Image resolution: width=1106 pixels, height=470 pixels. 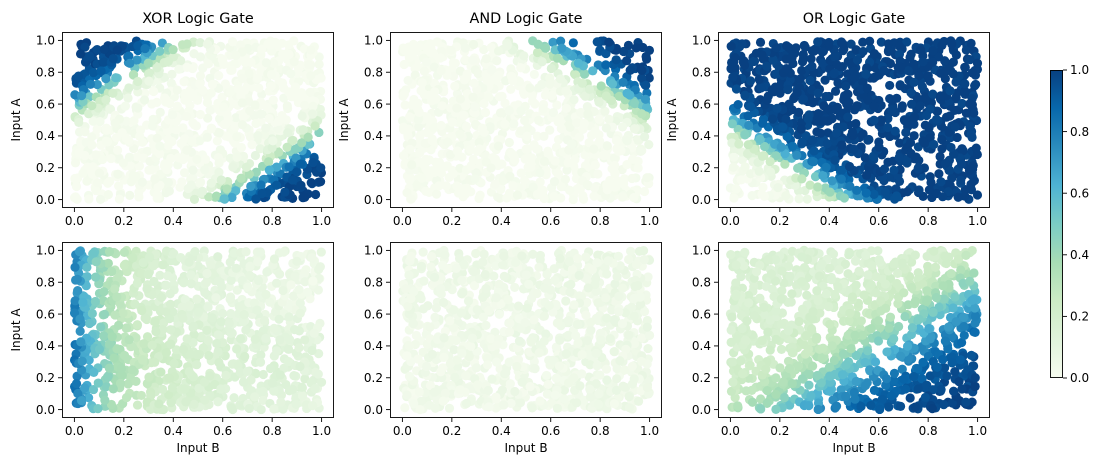 What do you see at coordinates (344, 120) in the screenshot?
I see `y-axis-label: Input A` at bounding box center [344, 120].